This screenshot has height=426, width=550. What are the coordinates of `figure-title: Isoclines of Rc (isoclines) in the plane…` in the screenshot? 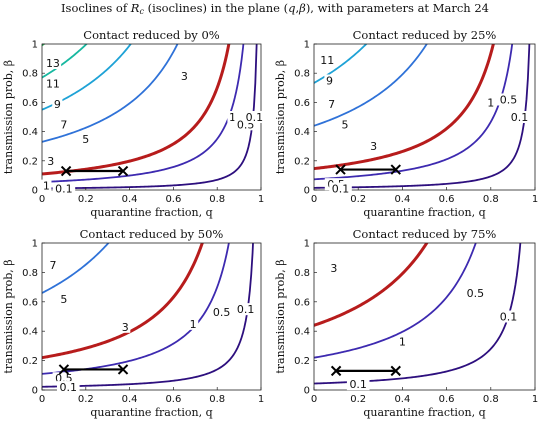 It's located at (275, 8).